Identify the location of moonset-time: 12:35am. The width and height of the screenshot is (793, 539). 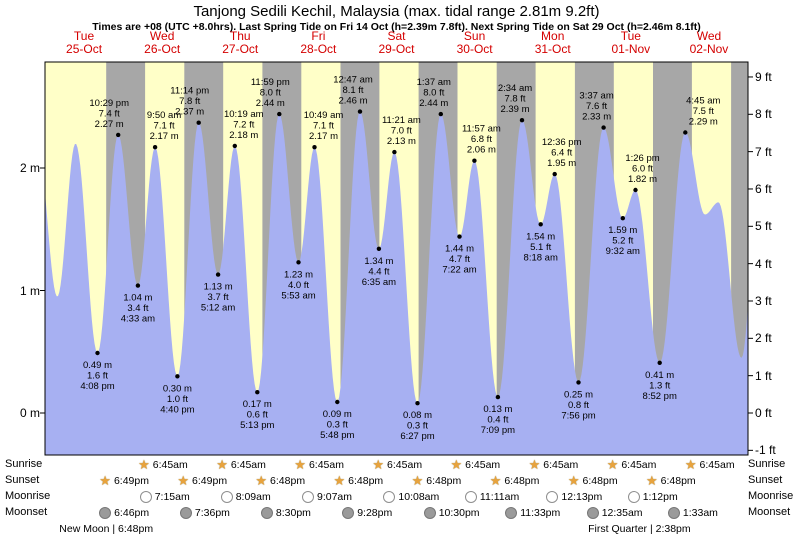
(622, 512).